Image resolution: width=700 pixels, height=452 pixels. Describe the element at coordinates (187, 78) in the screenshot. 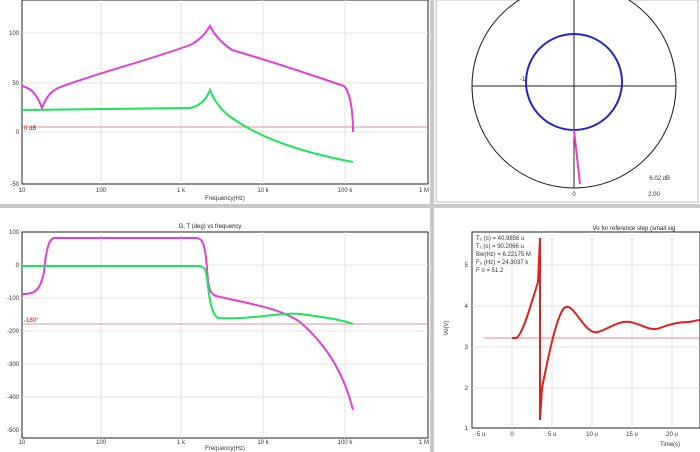

I see `magnitude-magenta-curve` at that location.